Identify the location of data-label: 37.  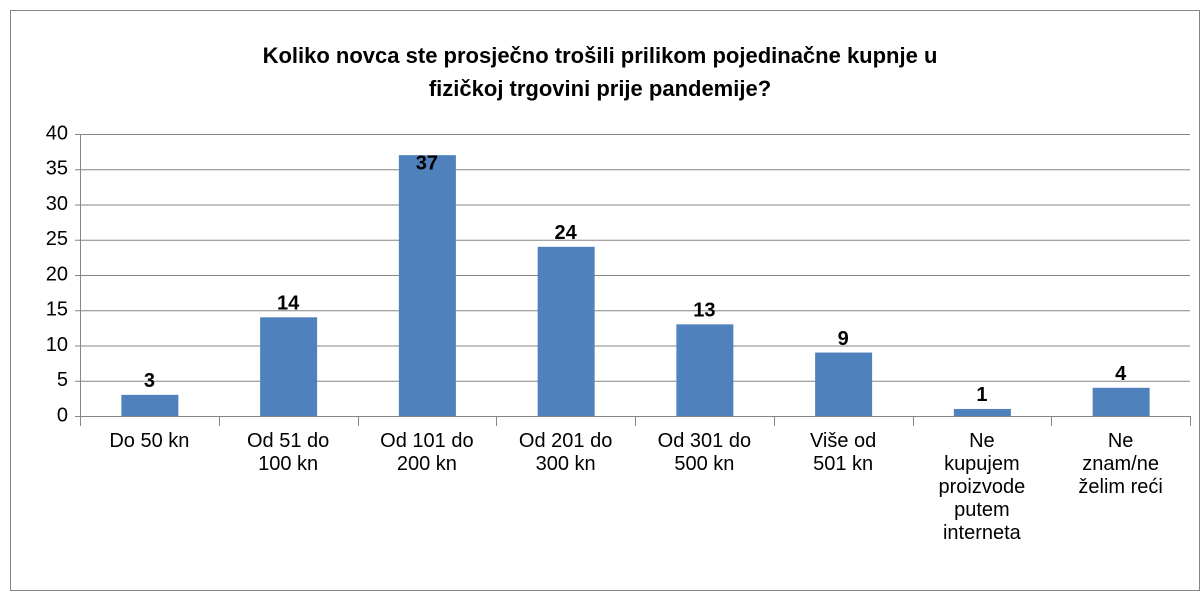
(427, 163).